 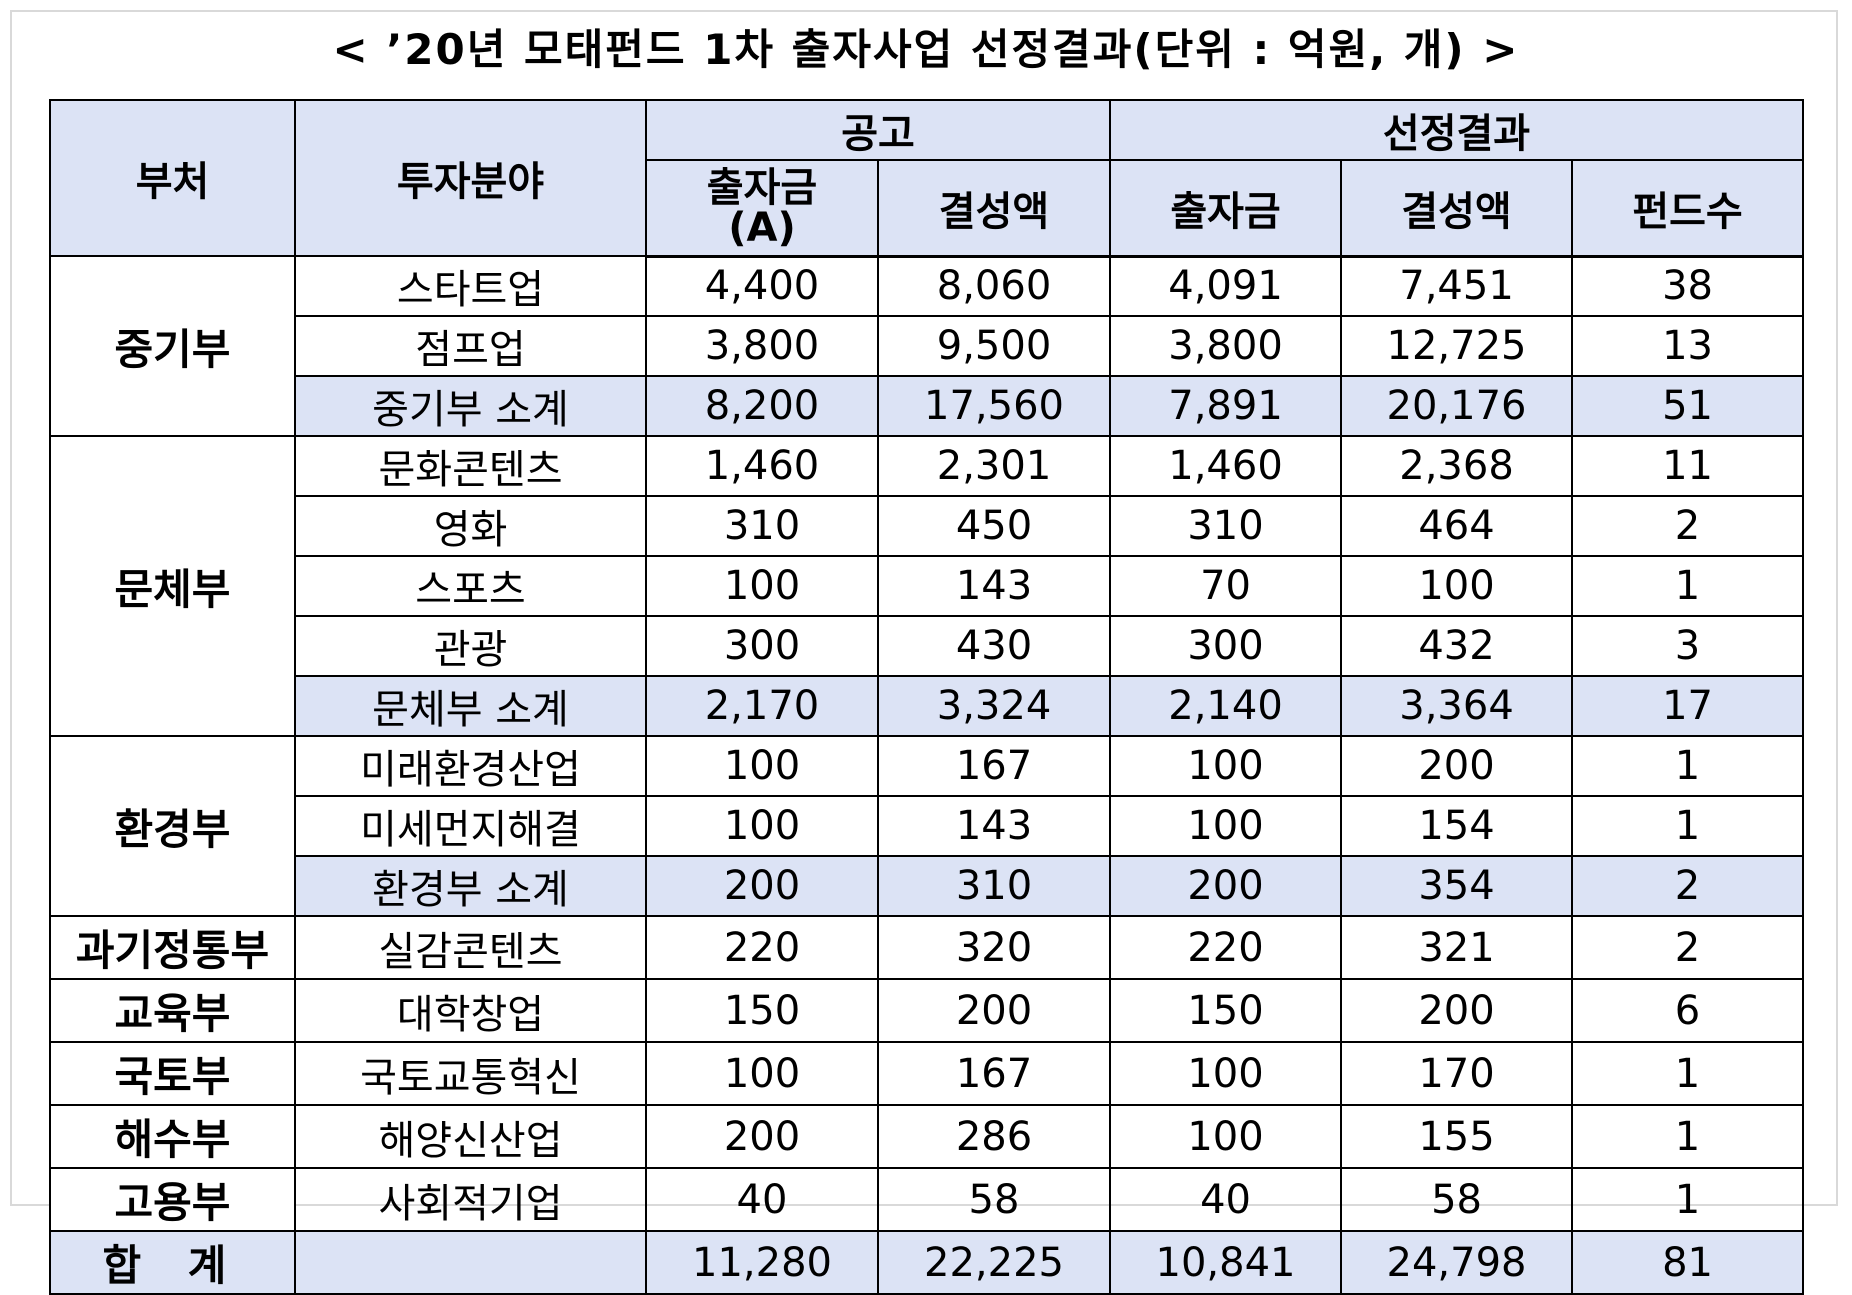 What do you see at coordinates (1226, 406) in the screenshot?
I see `result-invest-cell: 7,891` at bounding box center [1226, 406].